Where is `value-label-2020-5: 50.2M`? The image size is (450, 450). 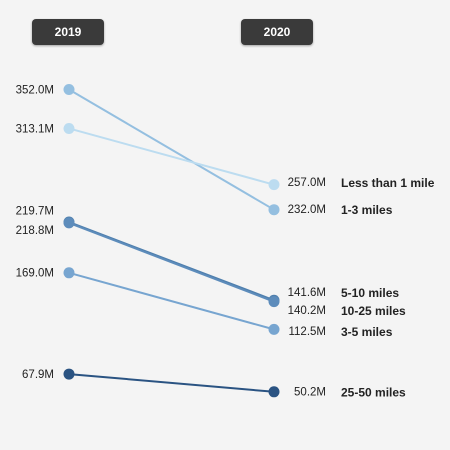
value-label-2020-5: 50.2M is located at coordinates (310, 393).